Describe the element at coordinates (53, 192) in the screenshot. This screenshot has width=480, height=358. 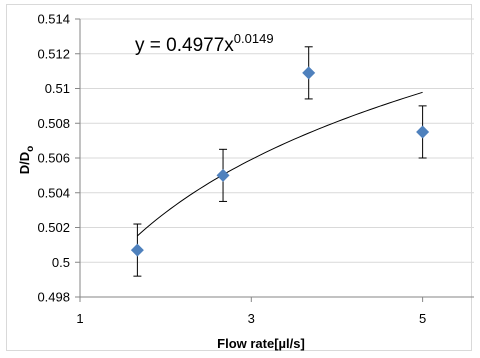
I see `y-tick-label: 0.504` at that location.